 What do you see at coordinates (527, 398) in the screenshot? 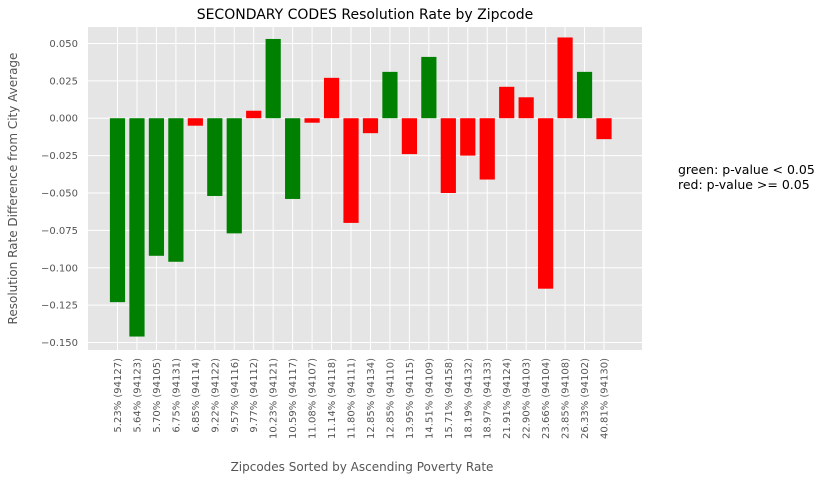
I see `x-tick-label: 22.90% (94103)` at bounding box center [527, 398].